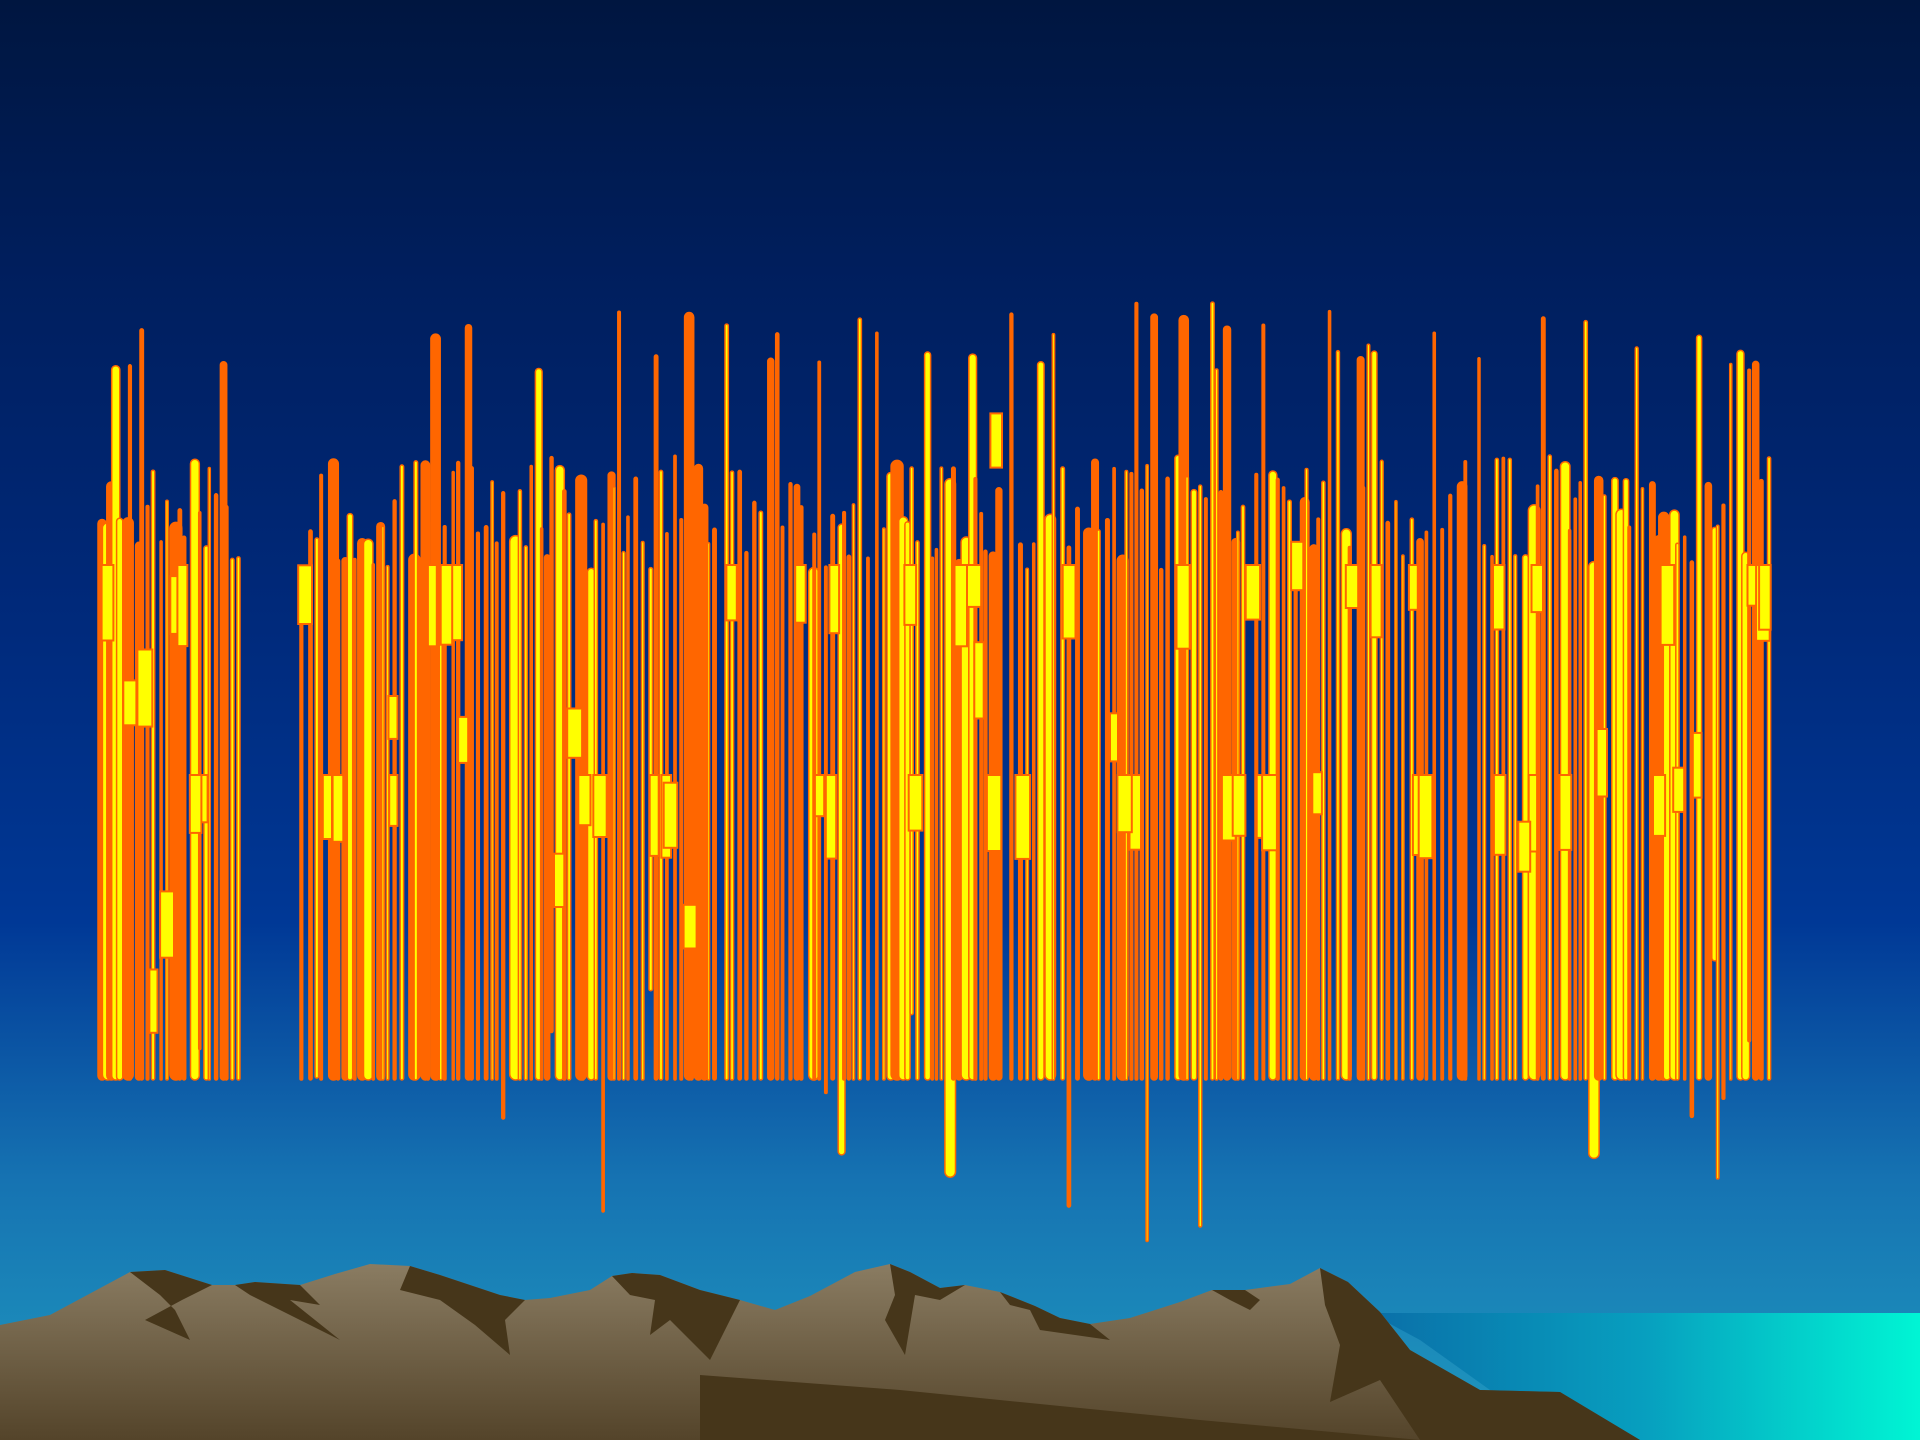 This screenshot has width=1920, height=1440. What do you see at coordinates (1645, 1376) in the screenshot?
I see `sea-area` at bounding box center [1645, 1376].